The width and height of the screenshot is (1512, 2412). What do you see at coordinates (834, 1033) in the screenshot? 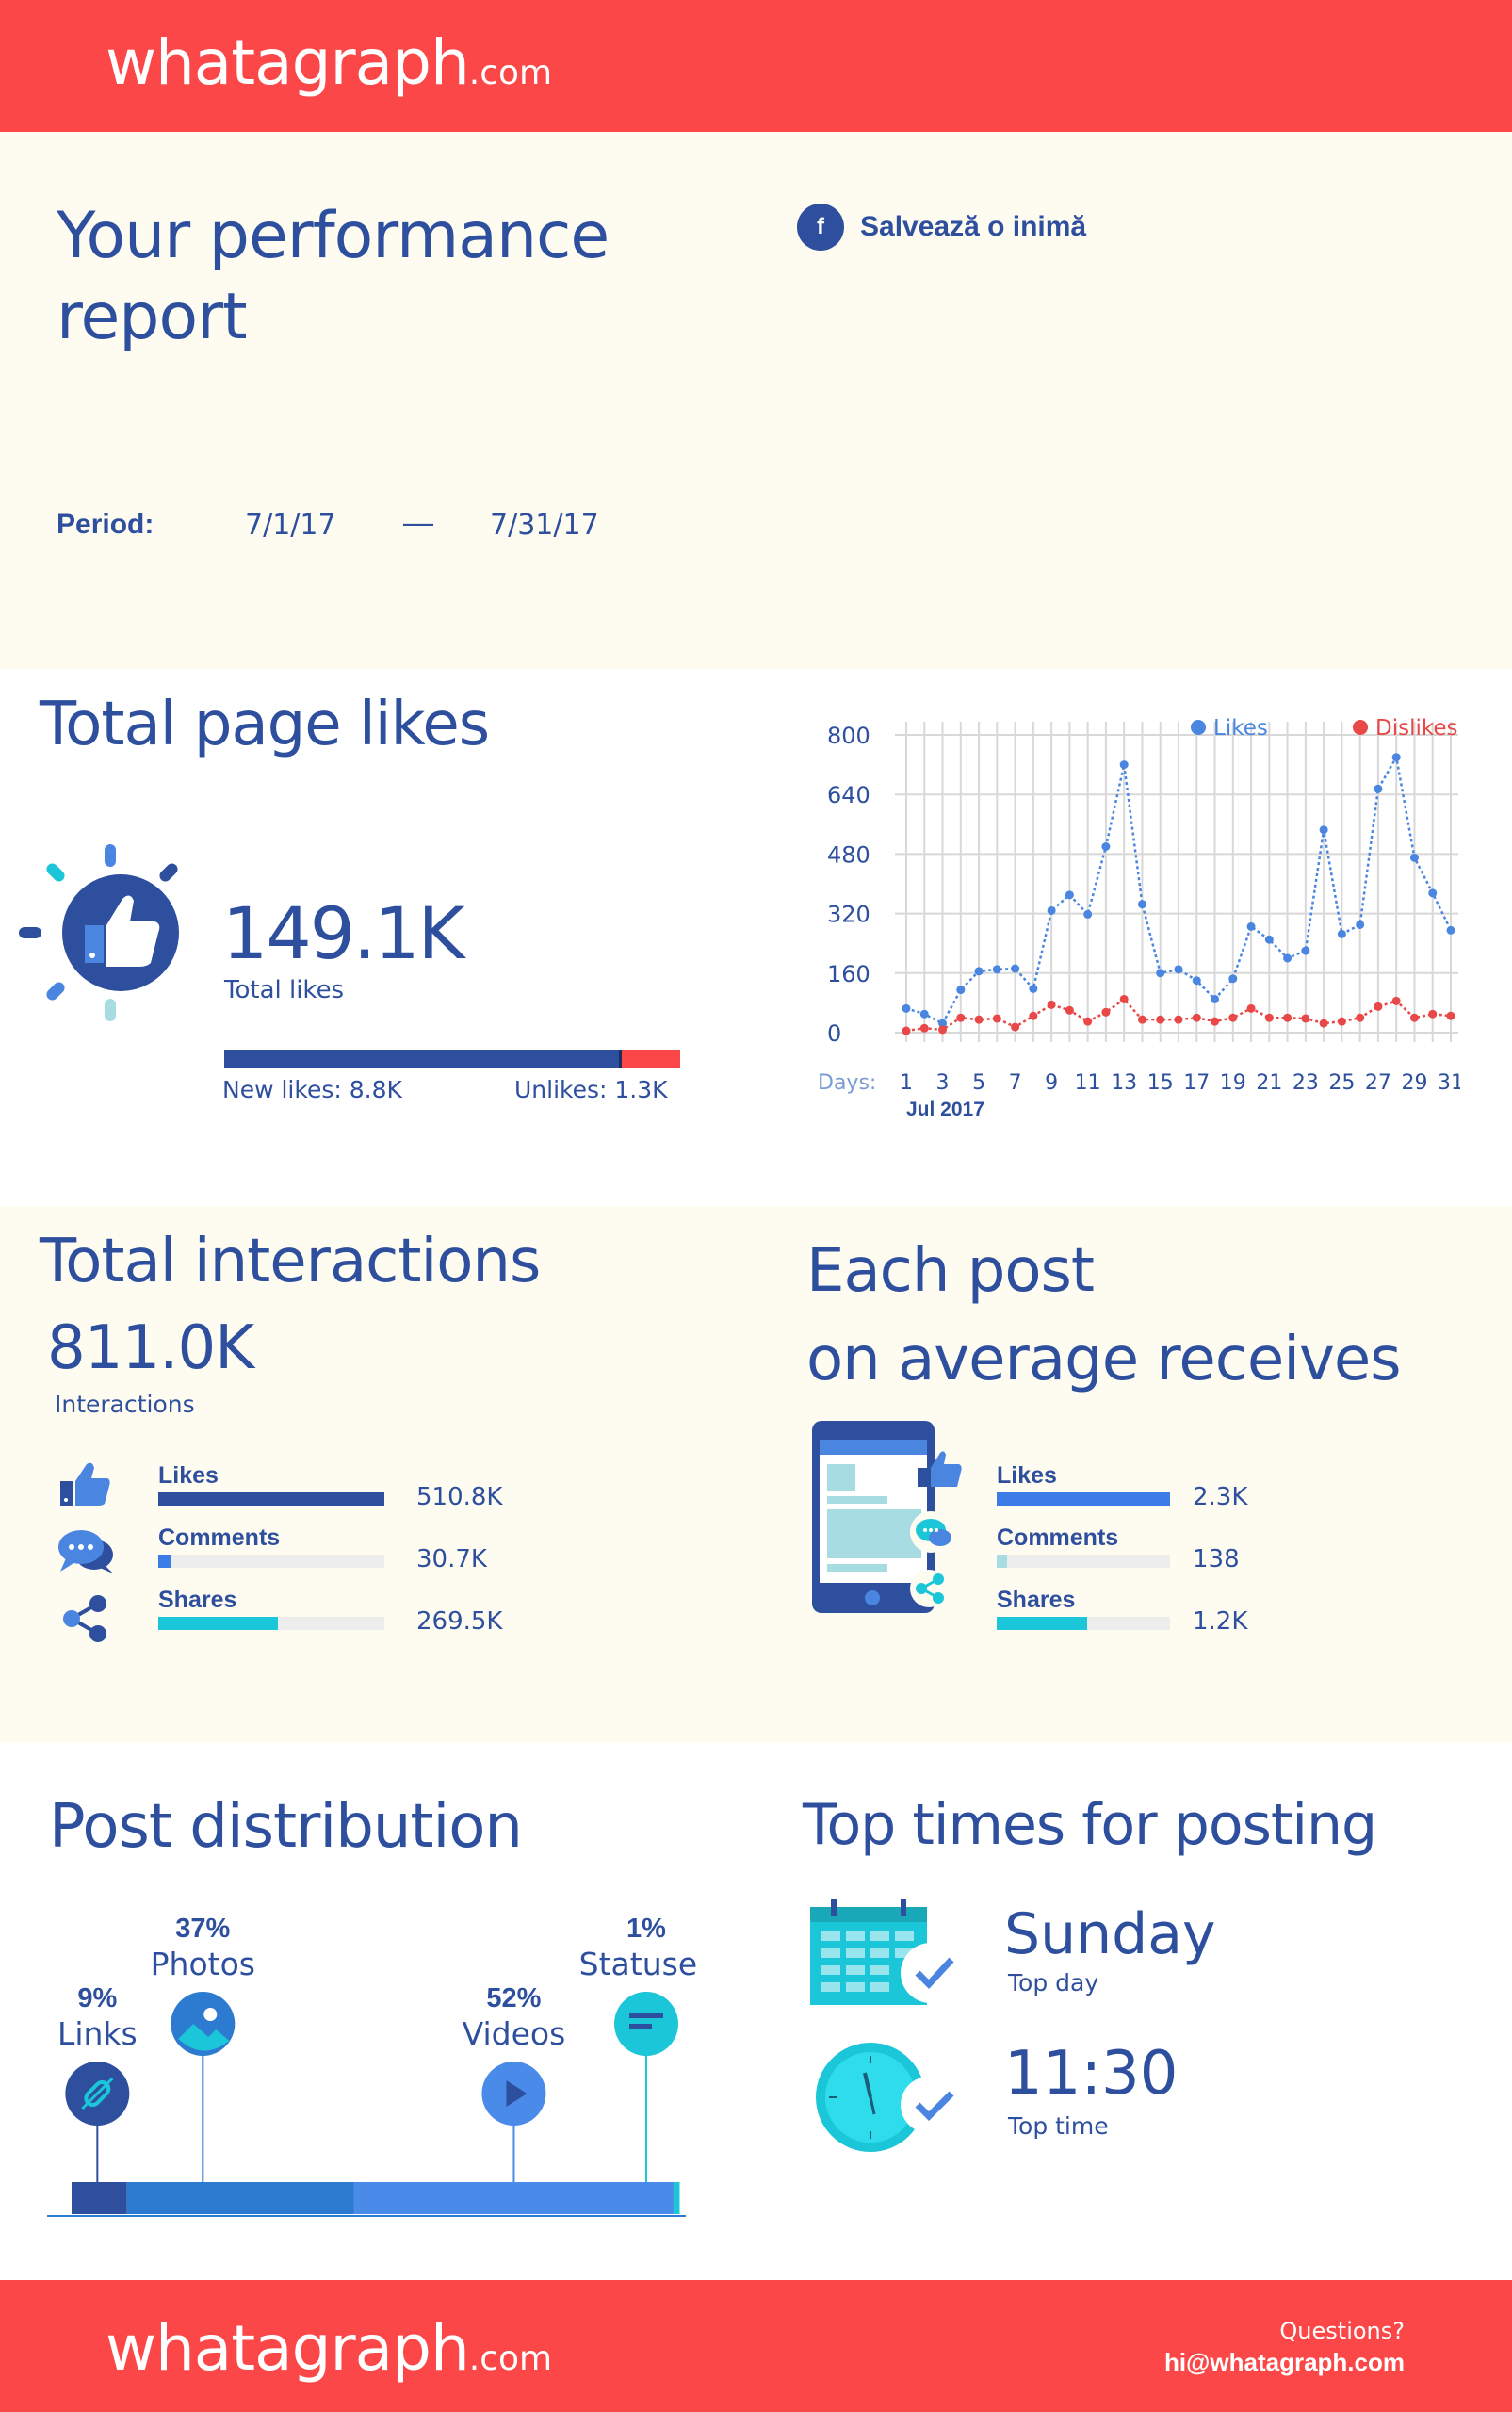
I see `y-tick-label: 0` at bounding box center [834, 1033].